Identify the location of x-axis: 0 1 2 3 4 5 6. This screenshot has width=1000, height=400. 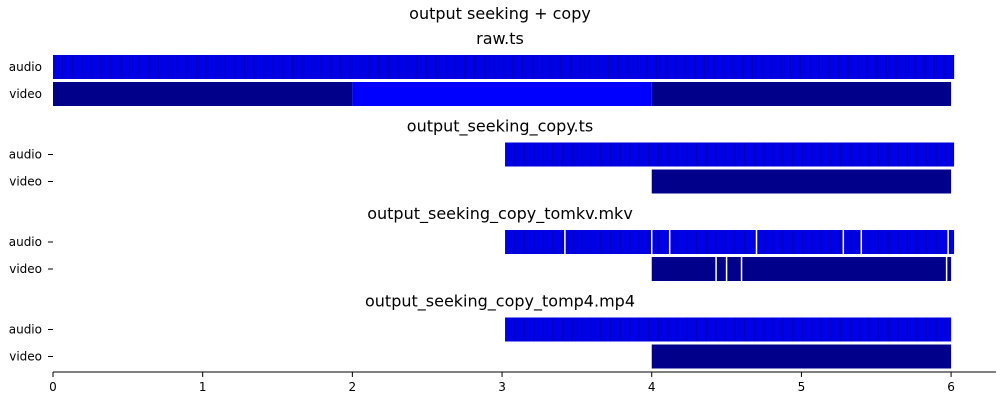
(522, 382).